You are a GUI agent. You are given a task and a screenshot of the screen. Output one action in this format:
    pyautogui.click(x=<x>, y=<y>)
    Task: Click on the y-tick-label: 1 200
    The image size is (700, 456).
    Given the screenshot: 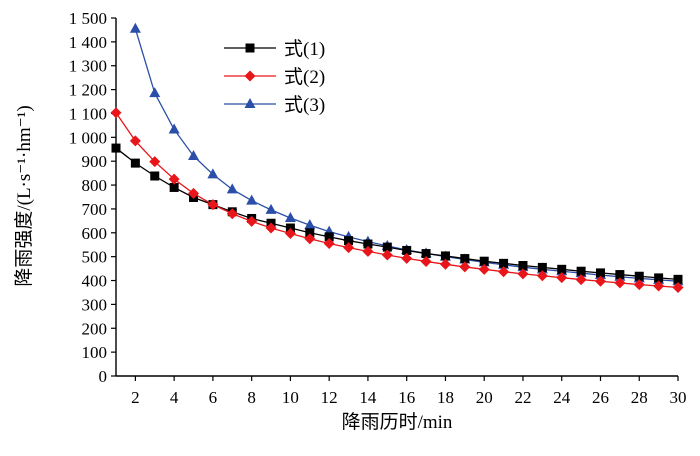 What is the action you would take?
    pyautogui.click(x=88, y=90)
    